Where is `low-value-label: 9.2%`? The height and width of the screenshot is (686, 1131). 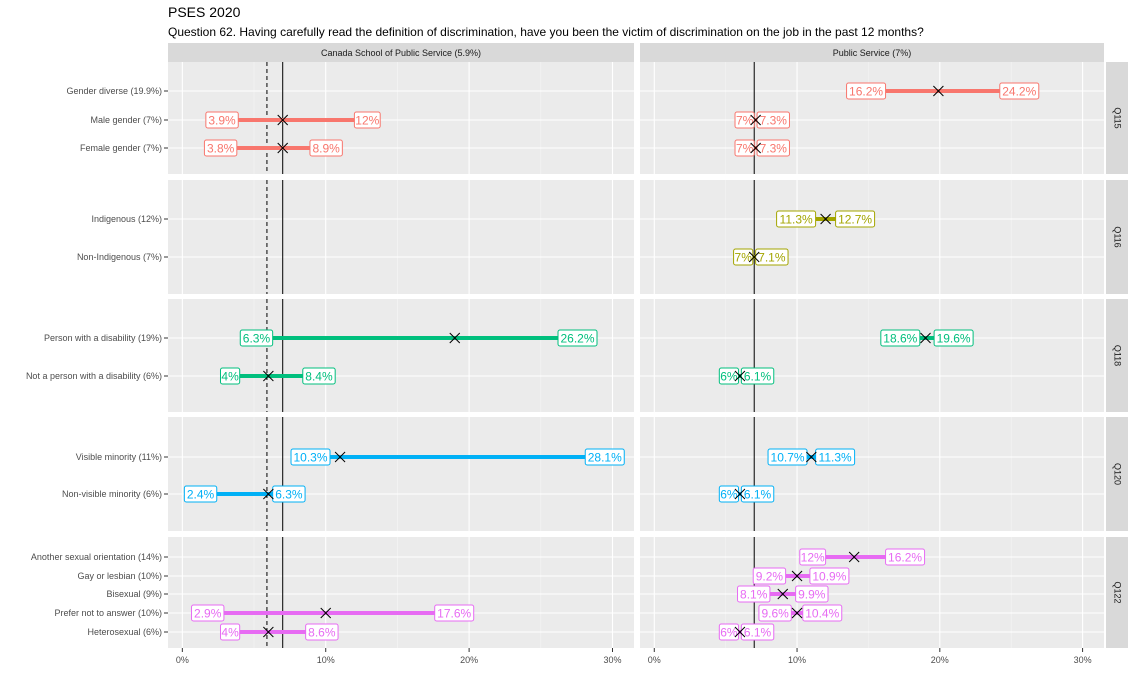
low-value-label: 9.2% is located at coordinates (770, 577).